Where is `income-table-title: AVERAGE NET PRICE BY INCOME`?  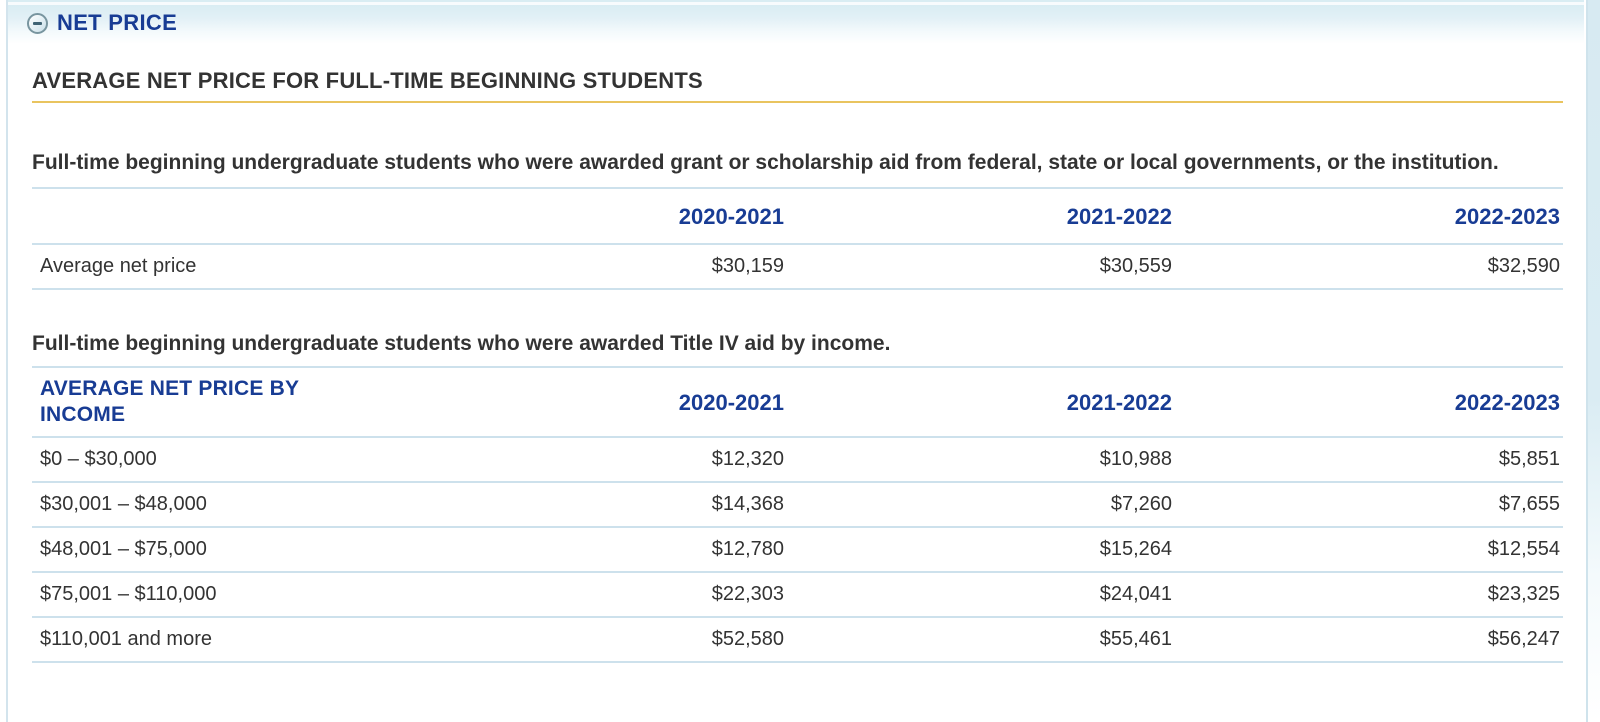 income-table-title: AVERAGE NET PRICE BY INCOME is located at coordinates (215, 402).